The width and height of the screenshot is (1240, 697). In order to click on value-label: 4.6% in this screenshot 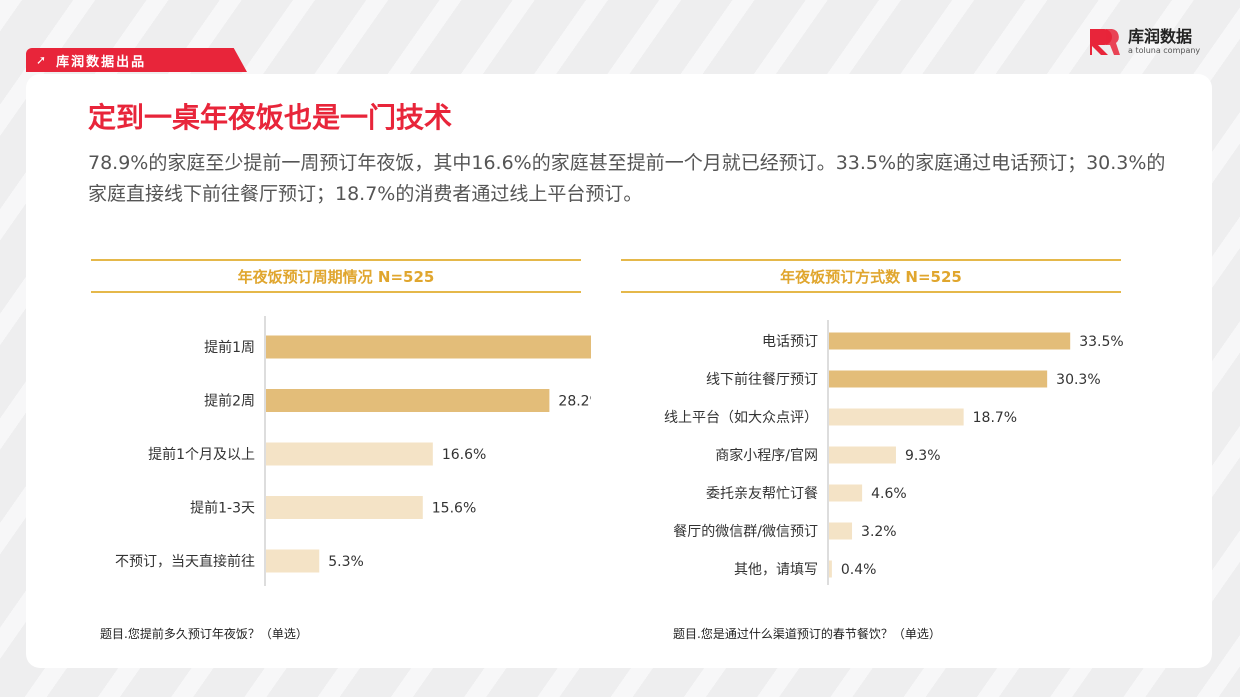, I will do `click(889, 494)`.